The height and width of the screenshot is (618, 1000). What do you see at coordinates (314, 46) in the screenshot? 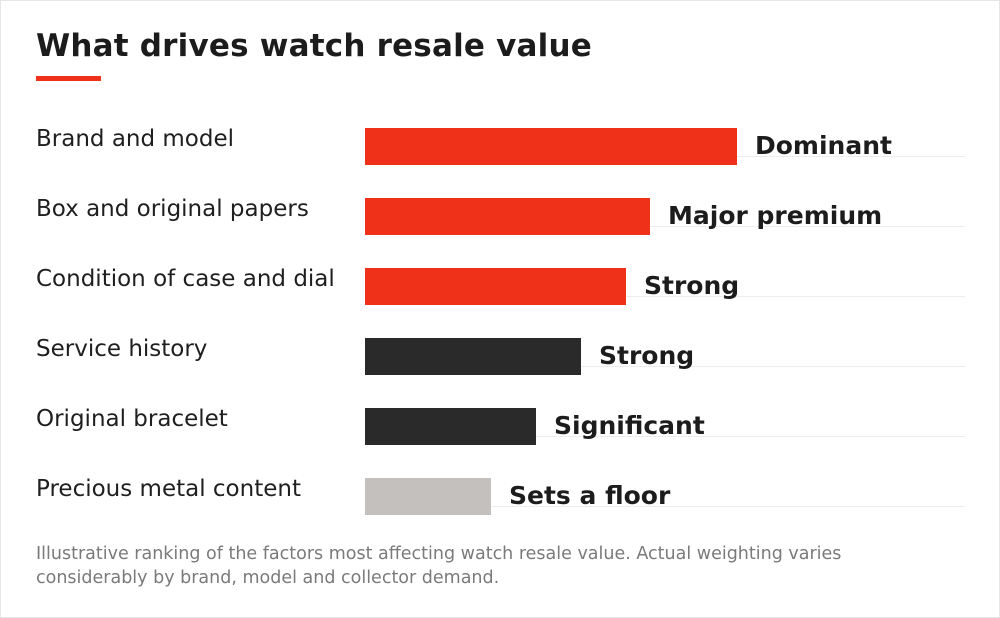
I see `chart-title: What drives watch resale value` at bounding box center [314, 46].